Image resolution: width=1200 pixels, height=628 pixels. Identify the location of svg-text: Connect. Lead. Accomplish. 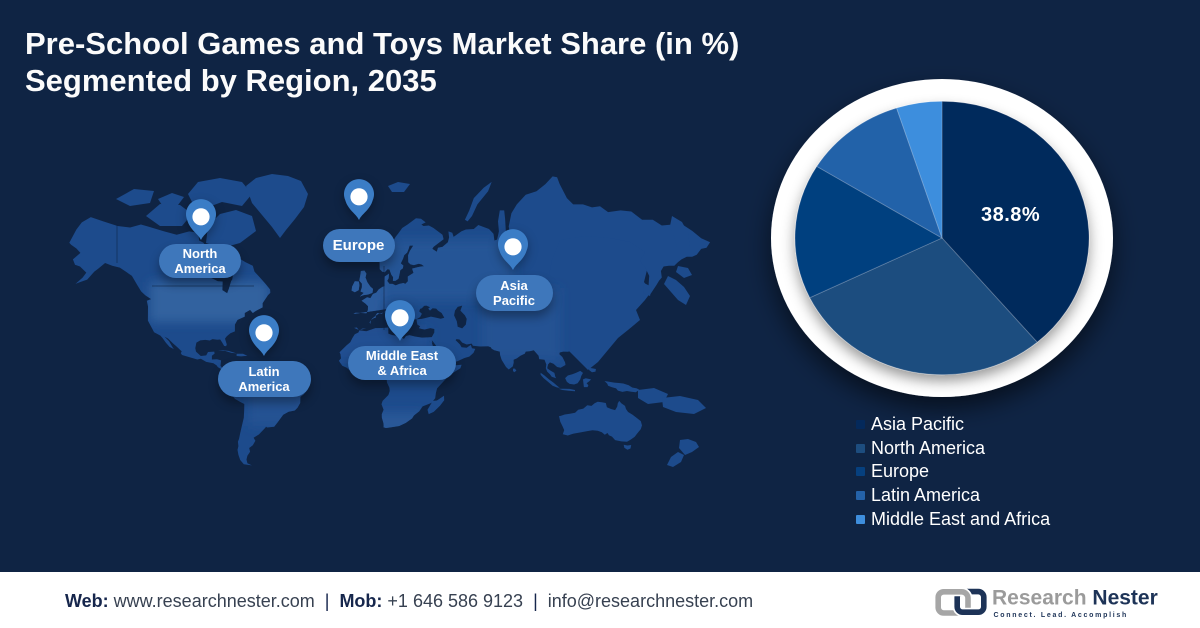
(1061, 615).